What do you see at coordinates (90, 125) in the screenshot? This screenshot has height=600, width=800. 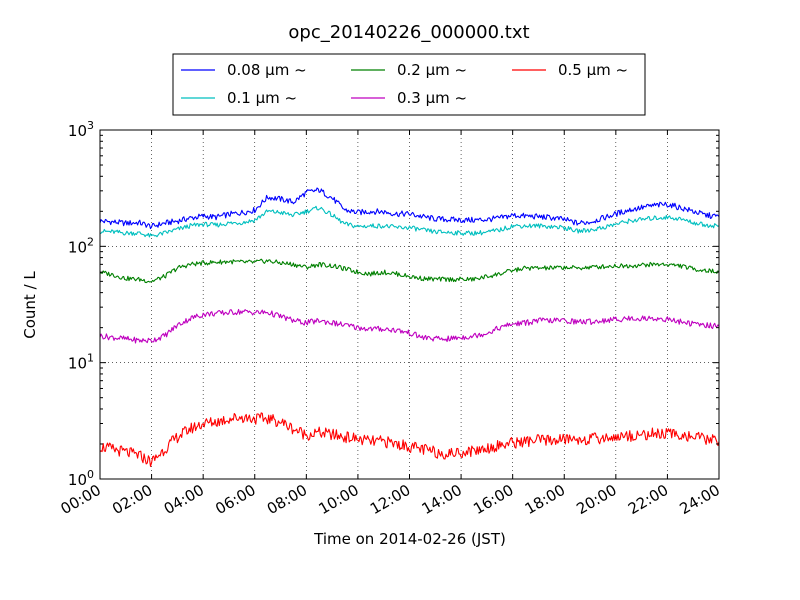 I see `y-tick-label-exponent: 3` at bounding box center [90, 125].